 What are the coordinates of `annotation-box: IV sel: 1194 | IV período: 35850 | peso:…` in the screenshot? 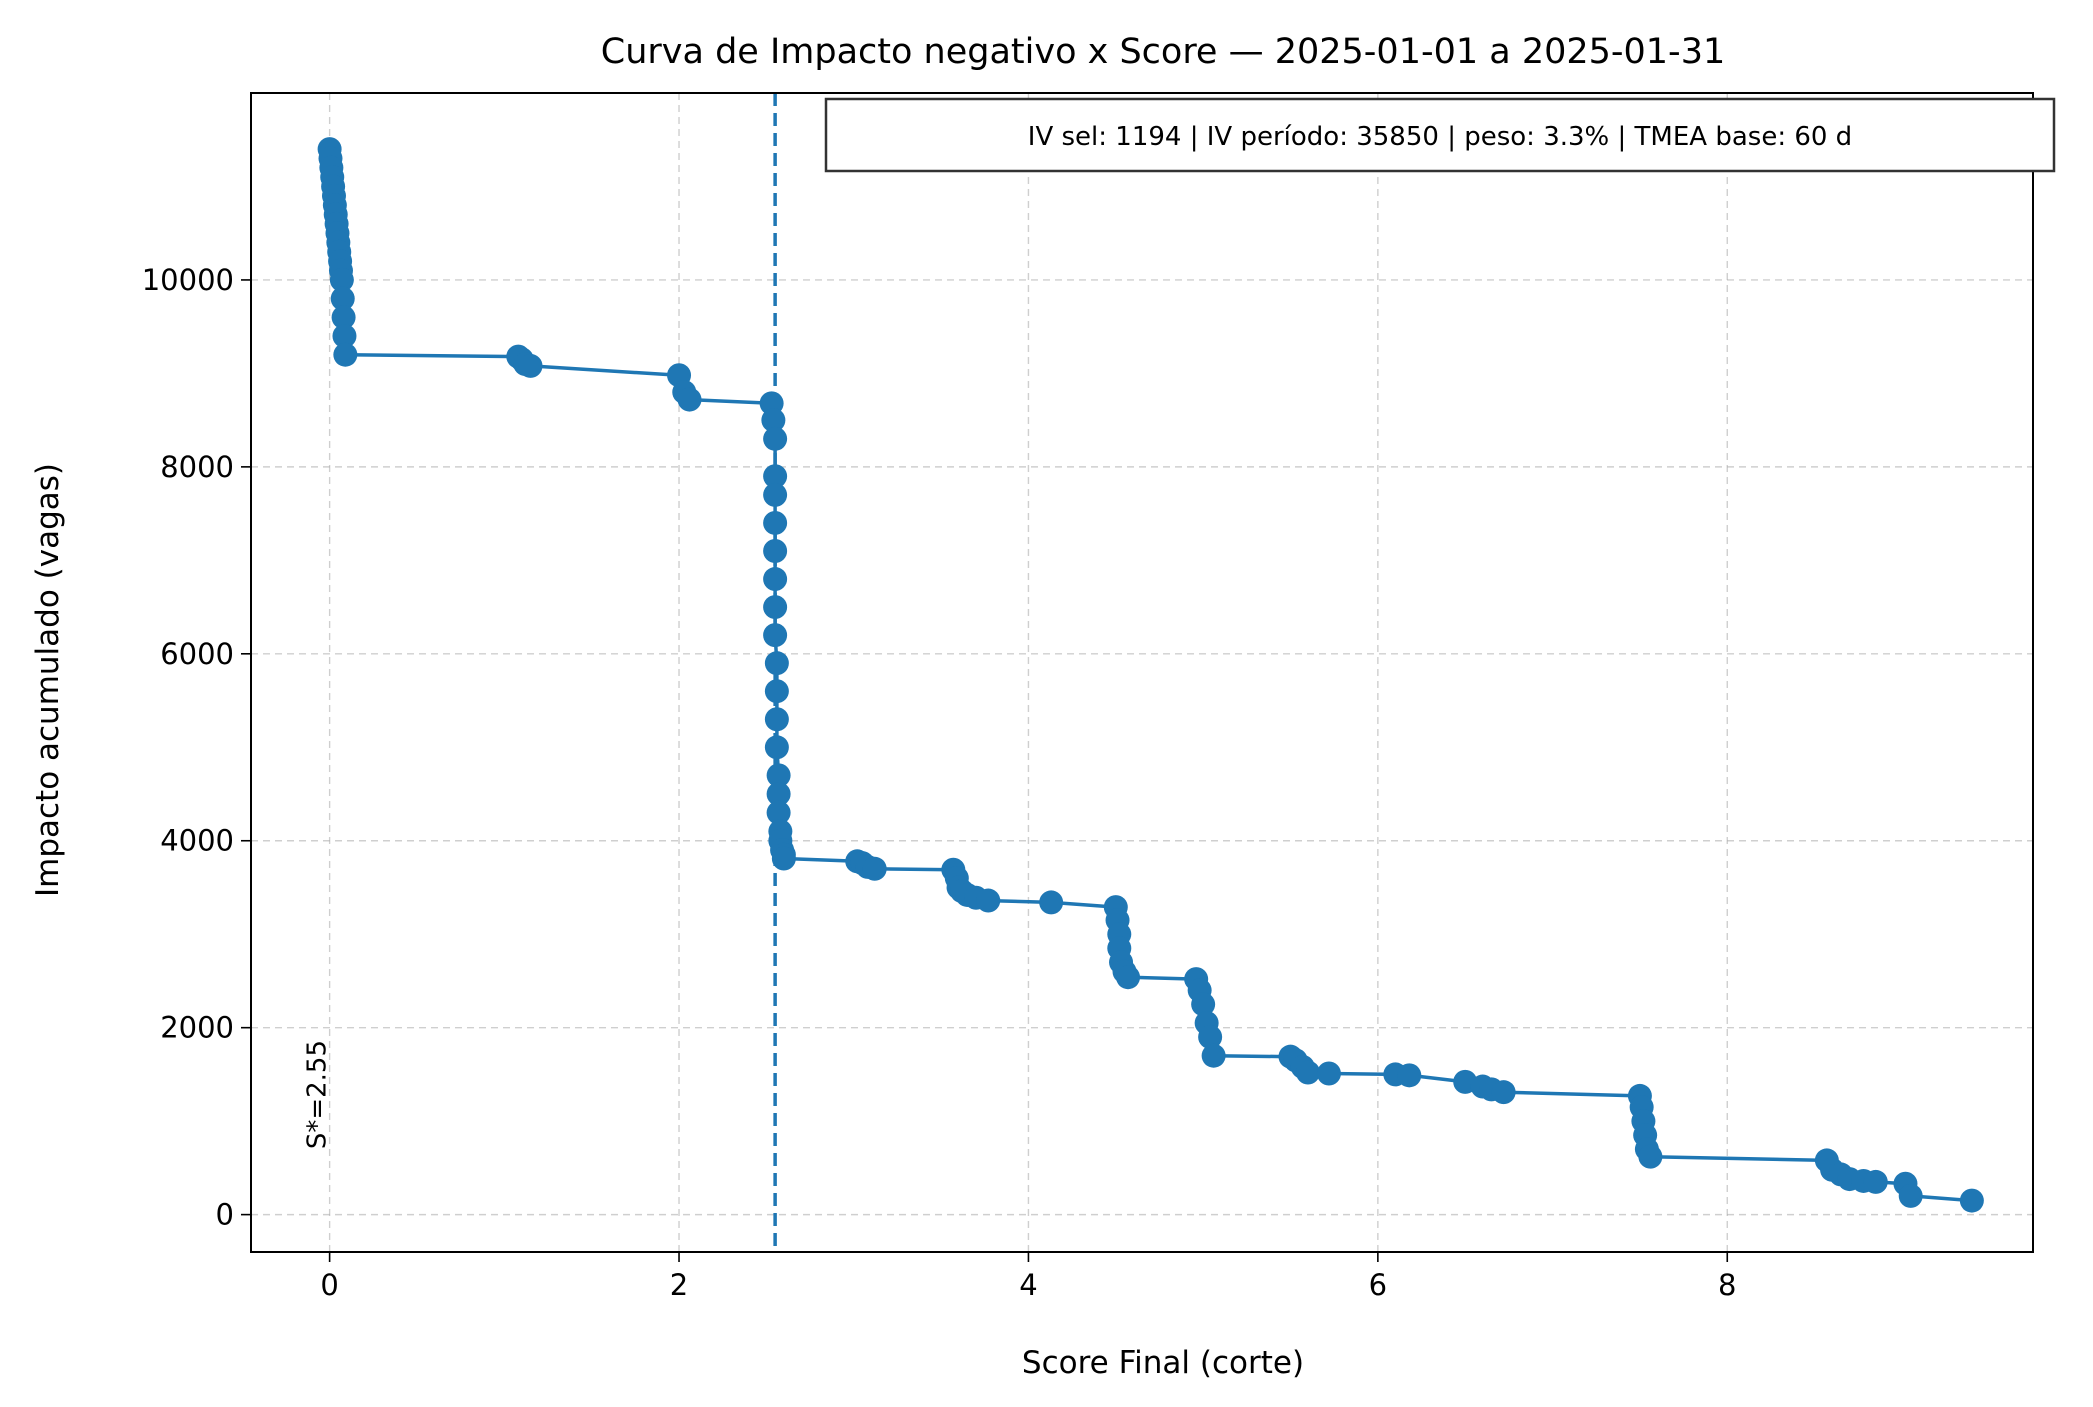 It's located at (1440, 135).